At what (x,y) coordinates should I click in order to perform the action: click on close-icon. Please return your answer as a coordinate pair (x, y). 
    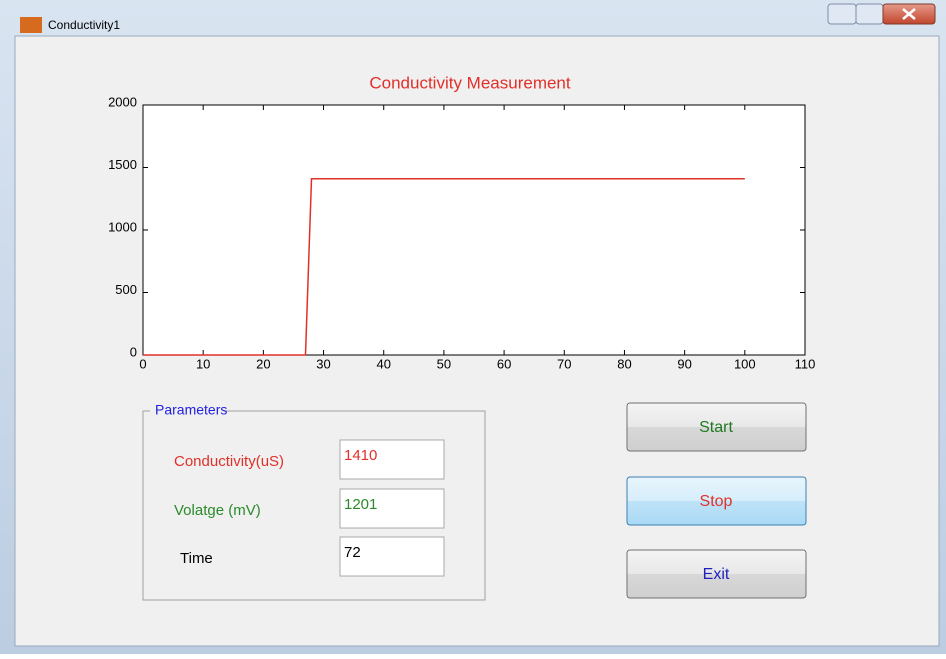
    Looking at the image, I should click on (909, 14).